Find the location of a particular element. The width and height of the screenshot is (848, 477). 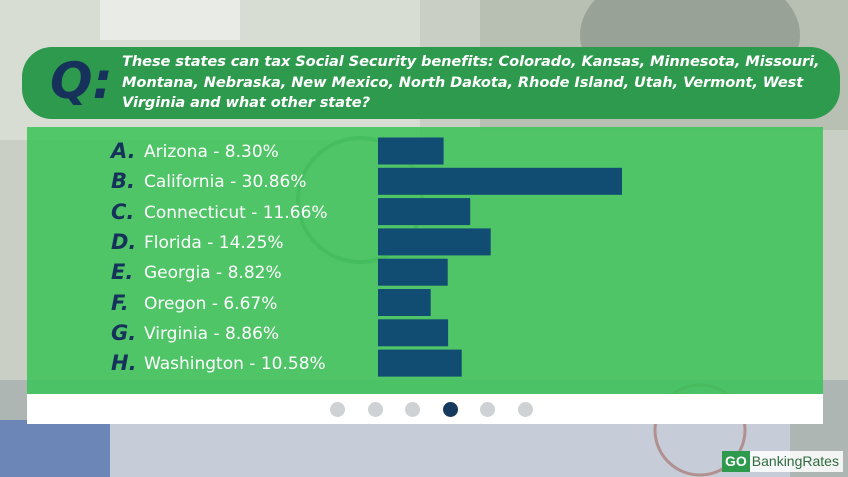

answer-option: H. Washington - 10.58% is located at coordinates (197, 364).